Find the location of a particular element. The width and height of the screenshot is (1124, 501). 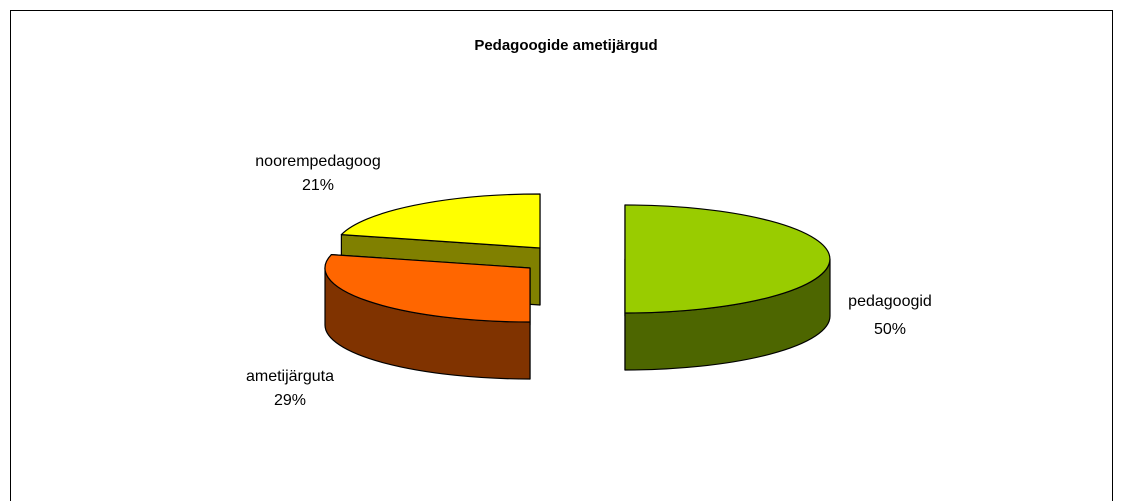

slice-label: pedagoogid is located at coordinates (890, 301).